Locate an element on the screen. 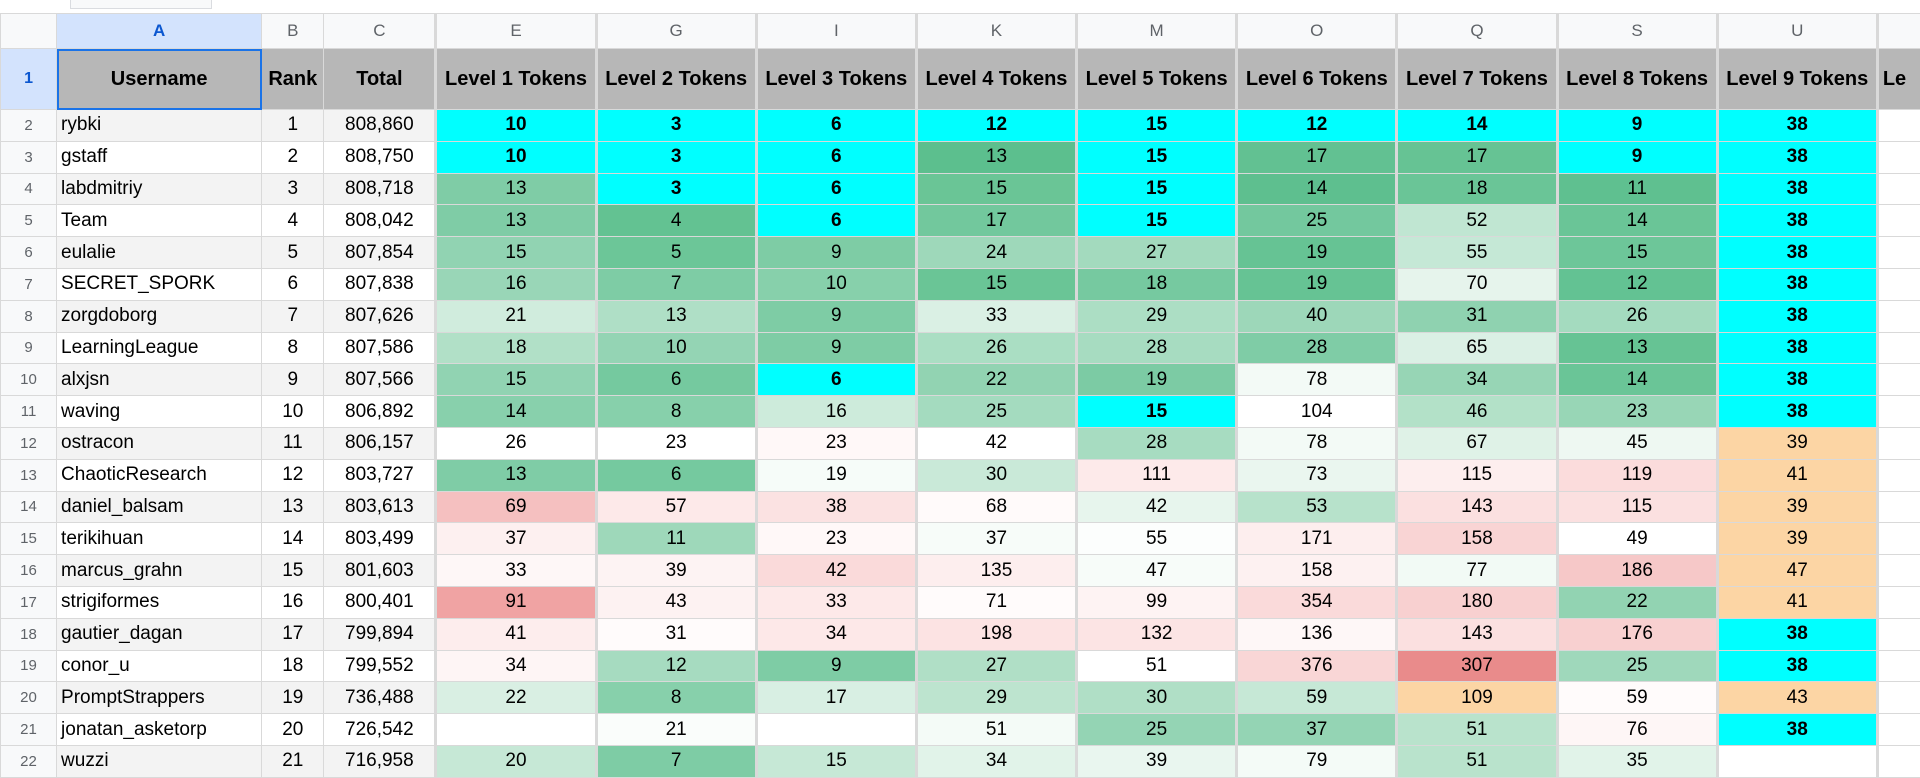  row-number: 4 is located at coordinates (29, 189).